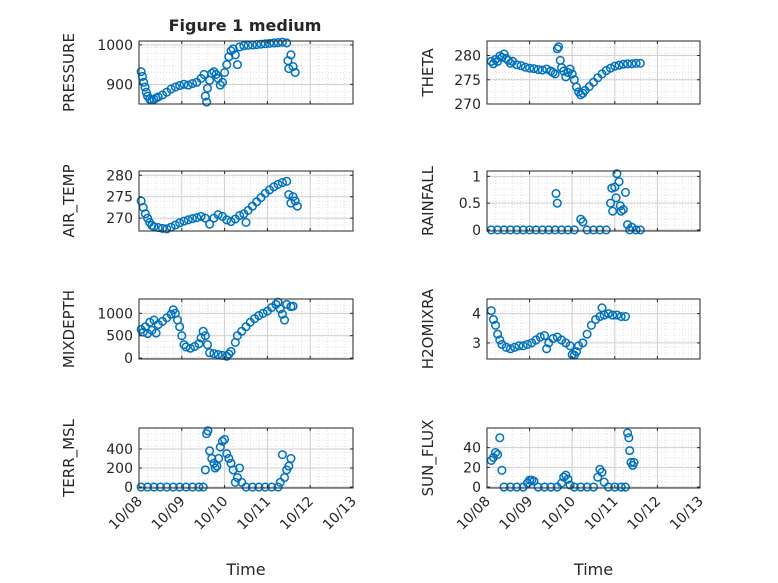 This screenshot has height=583, width=778. I want to click on y-tick-label: 3, so click(476, 344).